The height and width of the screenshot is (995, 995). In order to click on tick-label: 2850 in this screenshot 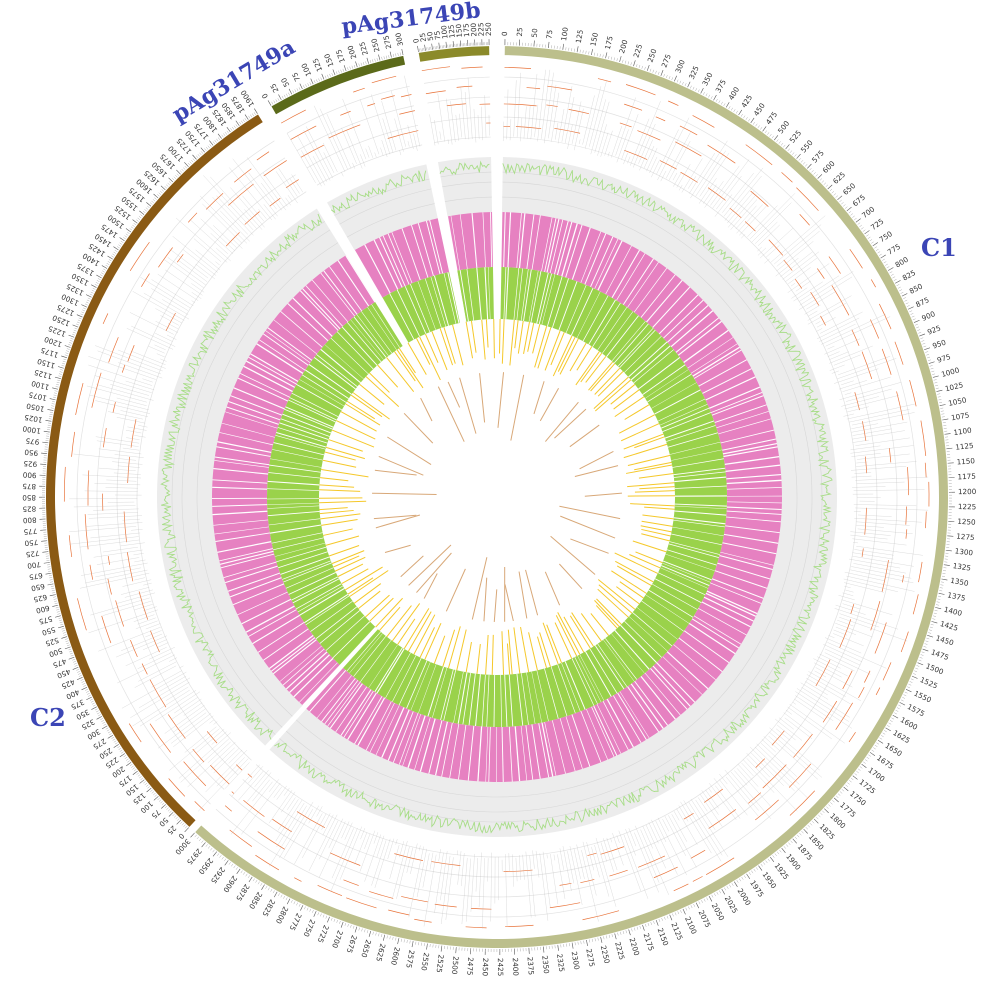, I will do `click(255, 900)`.